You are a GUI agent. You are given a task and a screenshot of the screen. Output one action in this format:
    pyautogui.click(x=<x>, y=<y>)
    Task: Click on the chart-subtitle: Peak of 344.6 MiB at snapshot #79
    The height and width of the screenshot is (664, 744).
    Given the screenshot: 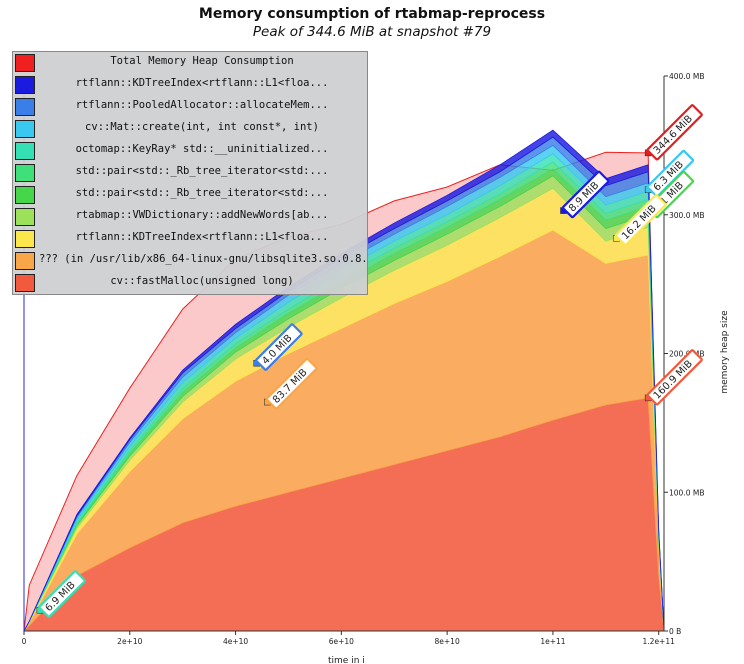 What is the action you would take?
    pyautogui.click(x=372, y=32)
    